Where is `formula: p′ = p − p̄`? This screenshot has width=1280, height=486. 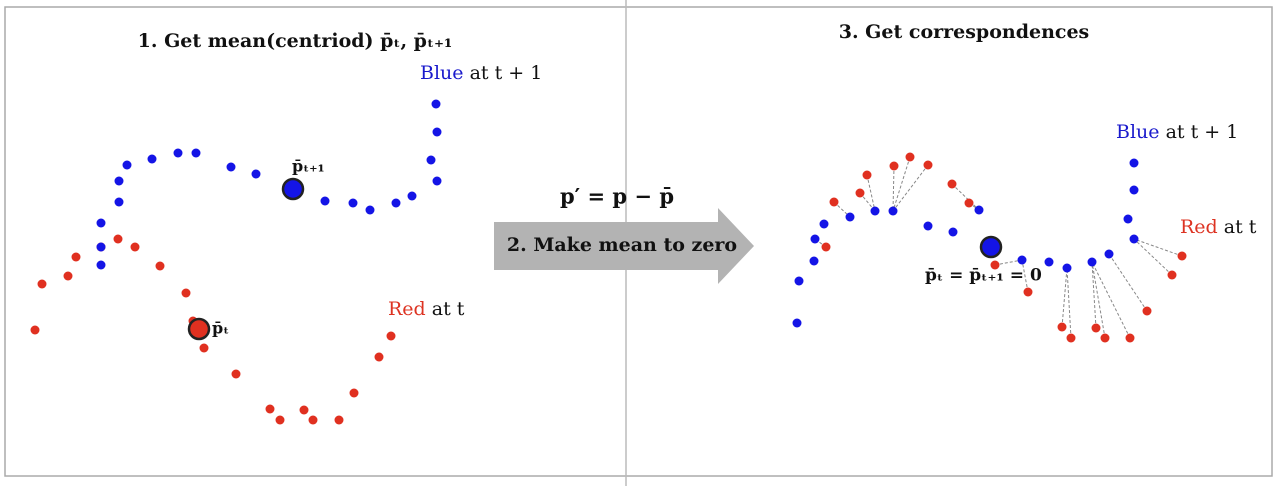
formula: p′ = p − p̄ is located at coordinates (617, 196).